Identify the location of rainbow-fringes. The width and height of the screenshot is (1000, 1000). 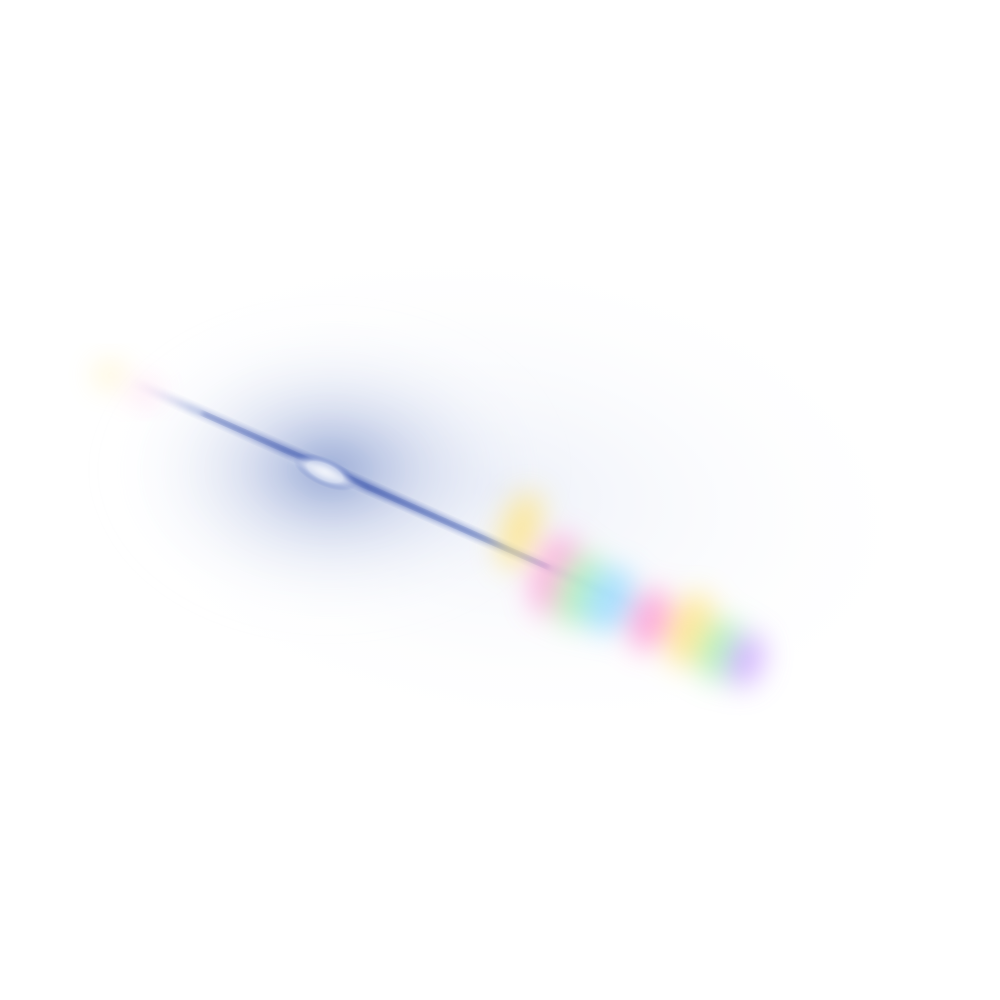
(631, 589).